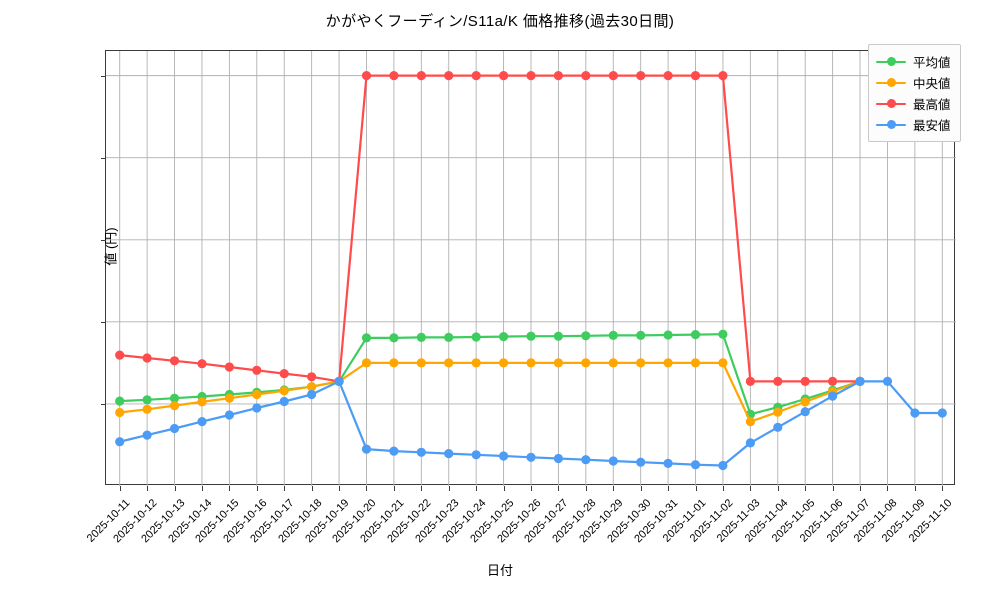 The image size is (1000, 600). I want to click on legend-item-平均値: 平均値, so click(913, 61).